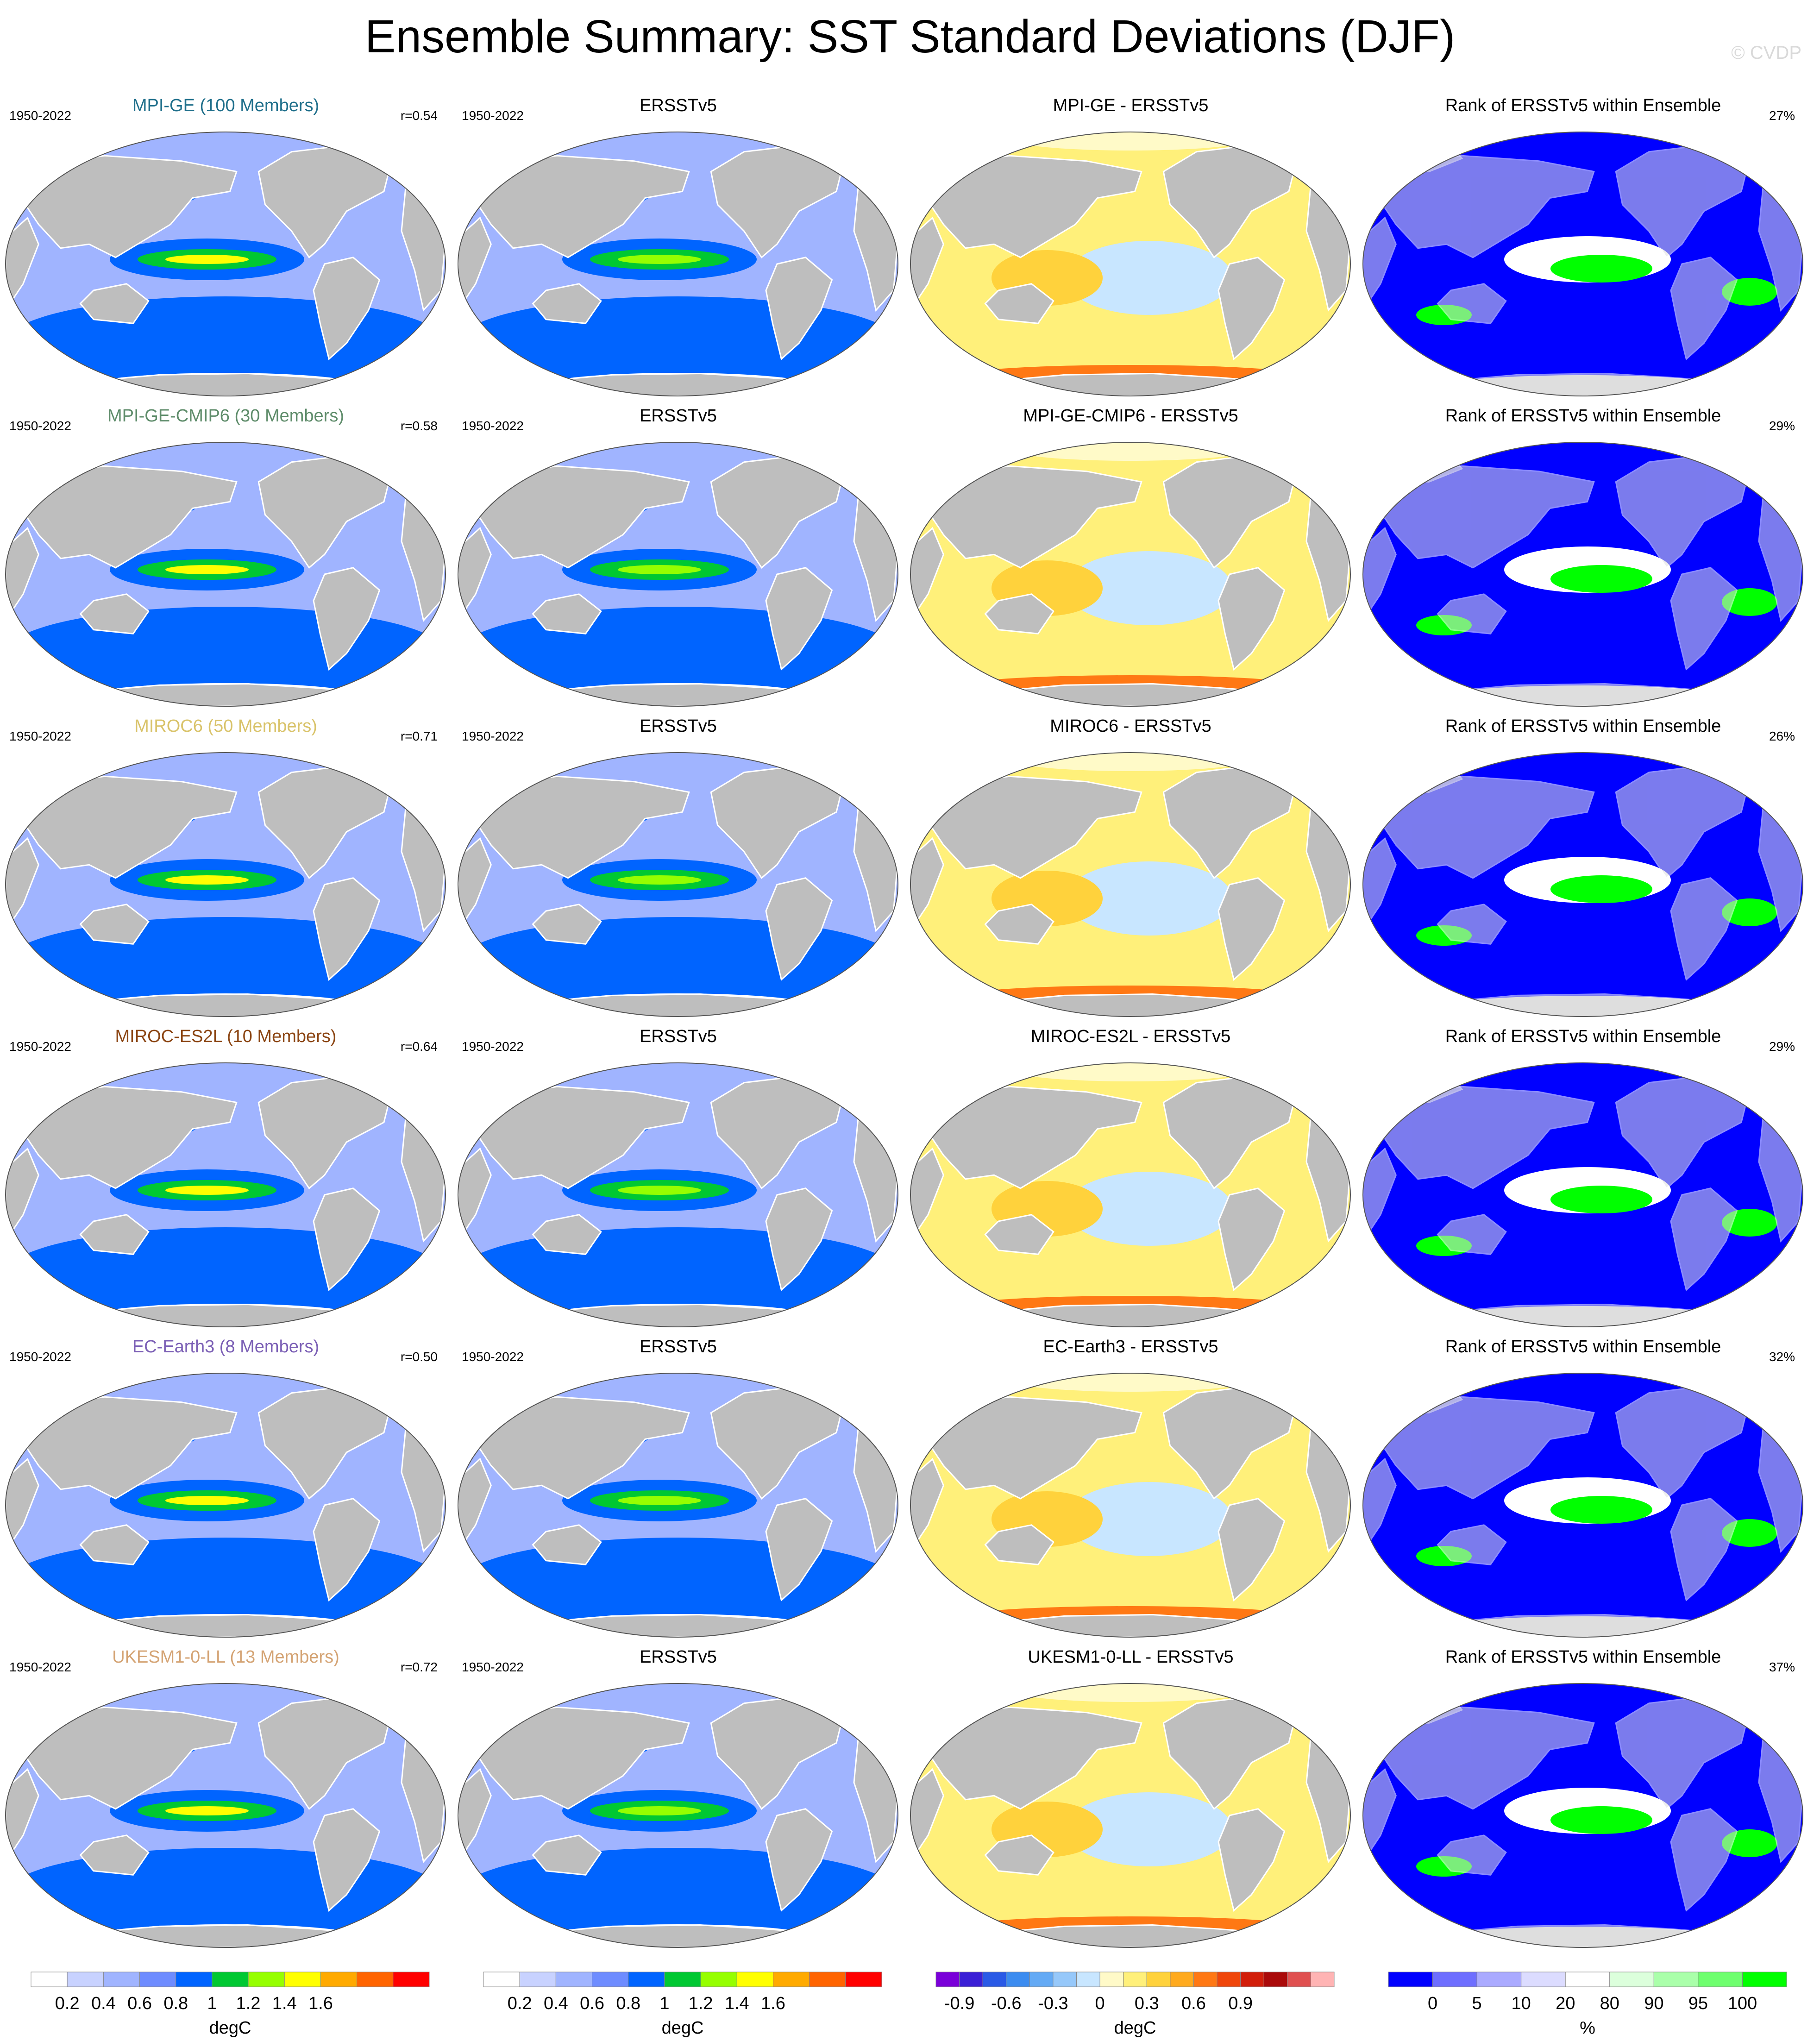  Describe the element at coordinates (1130, 1036) in the screenshot. I see `diff-title: MIROC-ES2L - ERSSTv5` at that location.